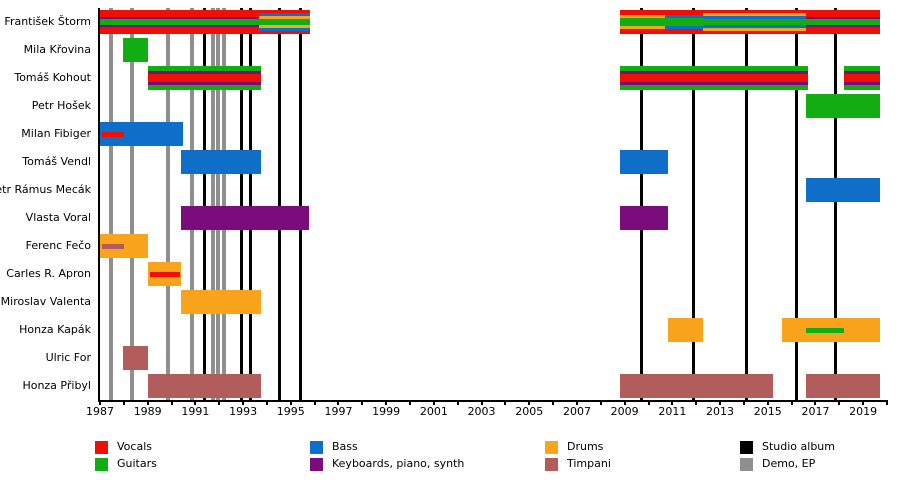  What do you see at coordinates (45, 189) in the screenshot?
I see `member-label: Petr Rámus Mecák` at bounding box center [45, 189].